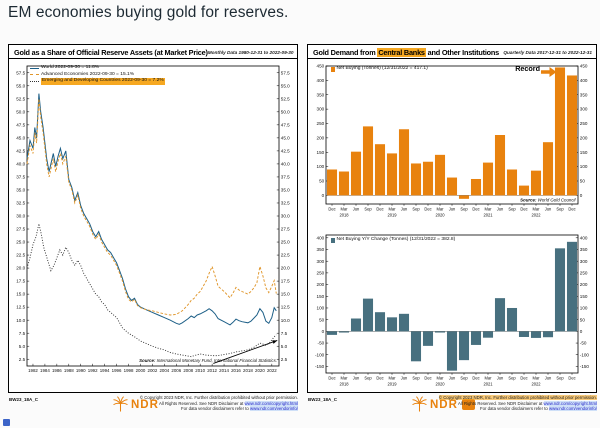 The height and width of the screenshot is (428, 600). What do you see at coordinates (401, 52) in the screenshot?
I see `right-title-highlight: Central Banks` at bounding box center [401, 52].